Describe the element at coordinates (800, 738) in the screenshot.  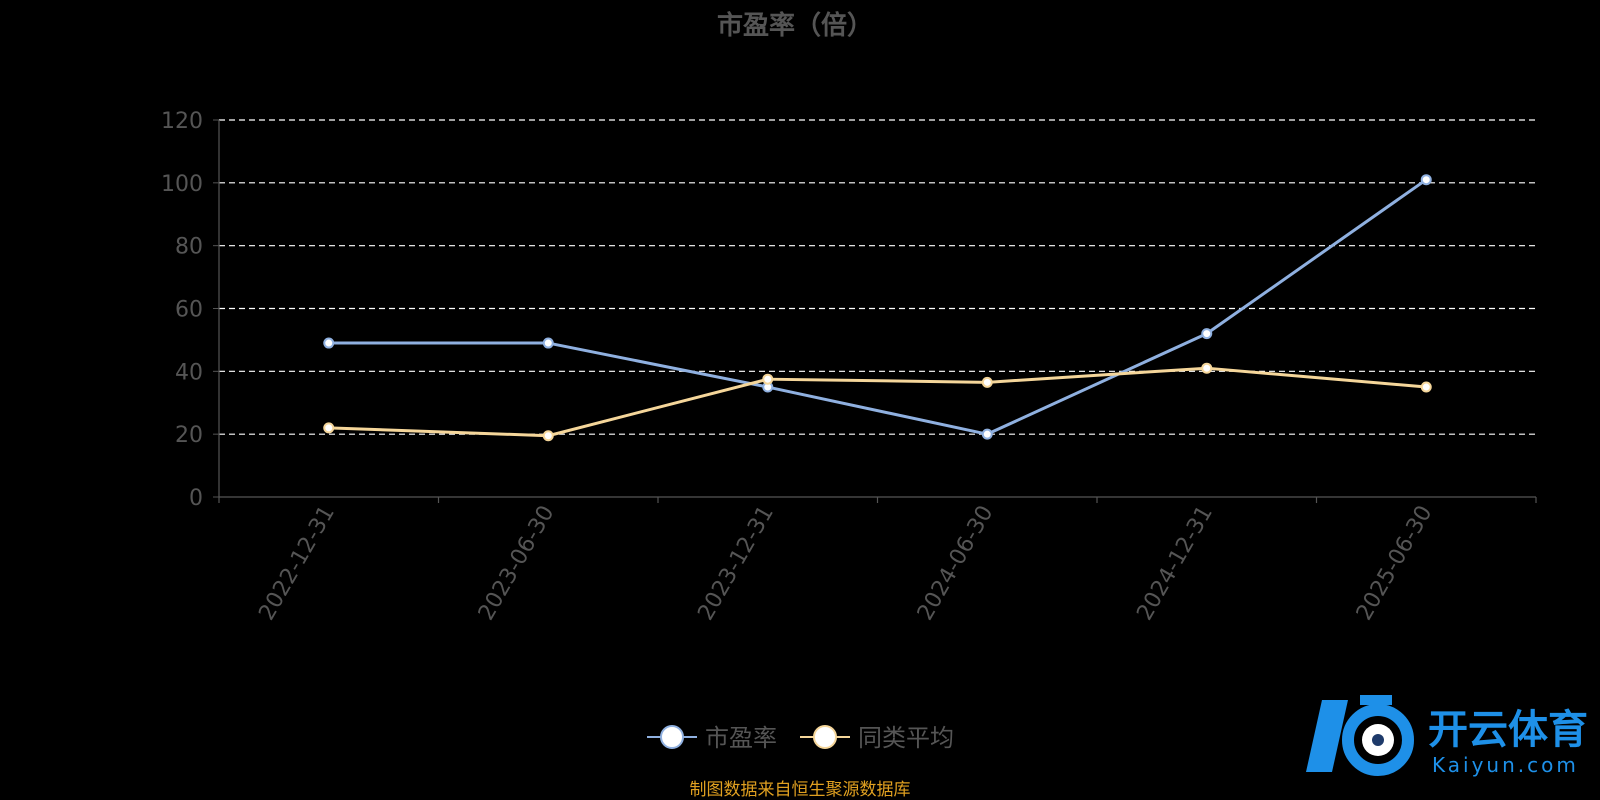
I see `legend: 市盈率 同类平均` at that location.